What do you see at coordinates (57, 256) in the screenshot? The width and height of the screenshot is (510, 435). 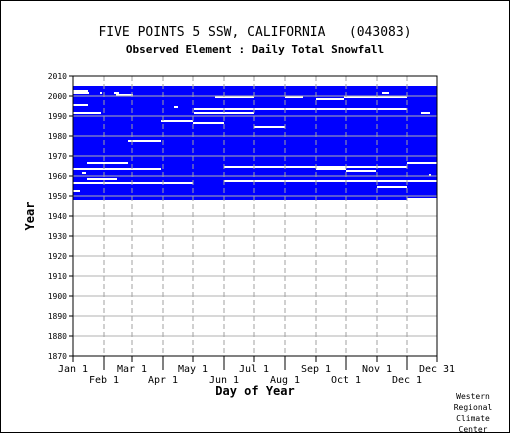 I see `y-tick-label: 1920` at bounding box center [57, 256].